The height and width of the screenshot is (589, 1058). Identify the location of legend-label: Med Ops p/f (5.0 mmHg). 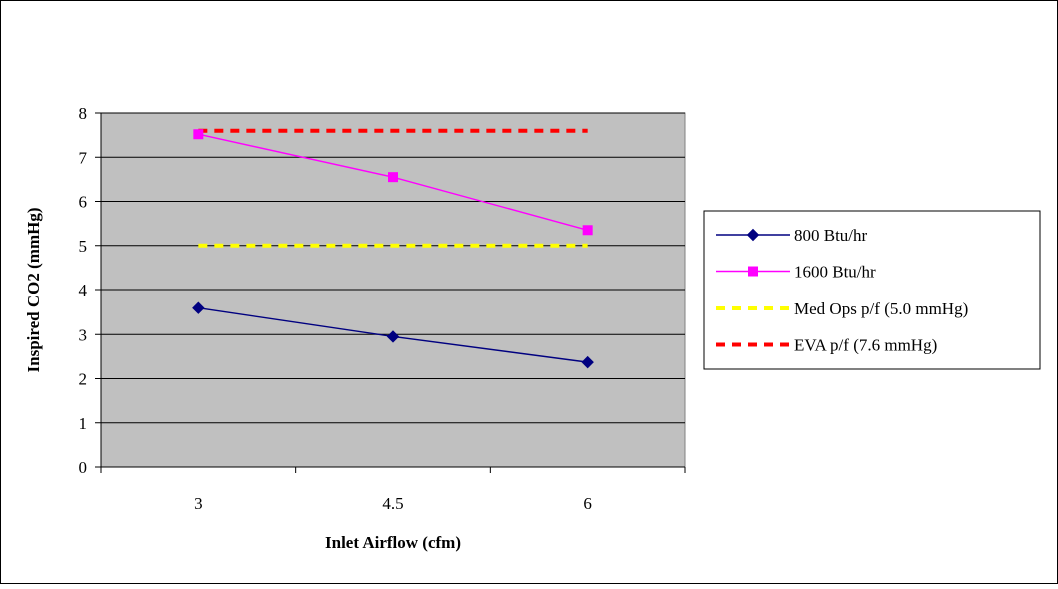
(881, 308).